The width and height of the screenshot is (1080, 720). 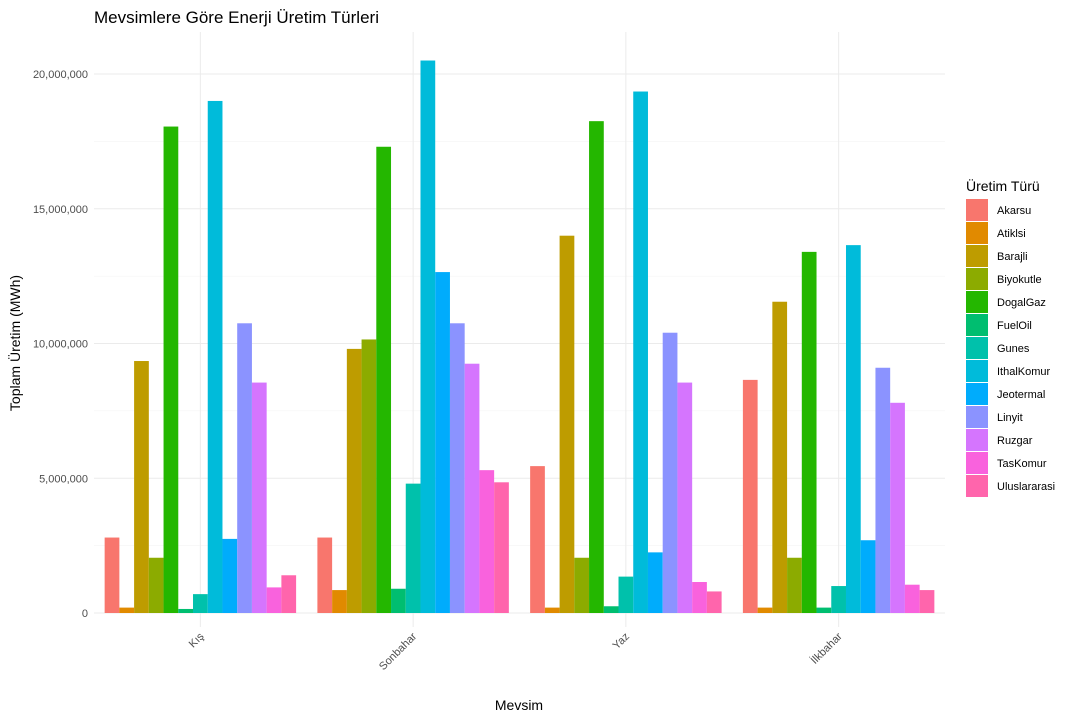 I want to click on y-tick-label: 20,000,000, so click(x=60, y=75).